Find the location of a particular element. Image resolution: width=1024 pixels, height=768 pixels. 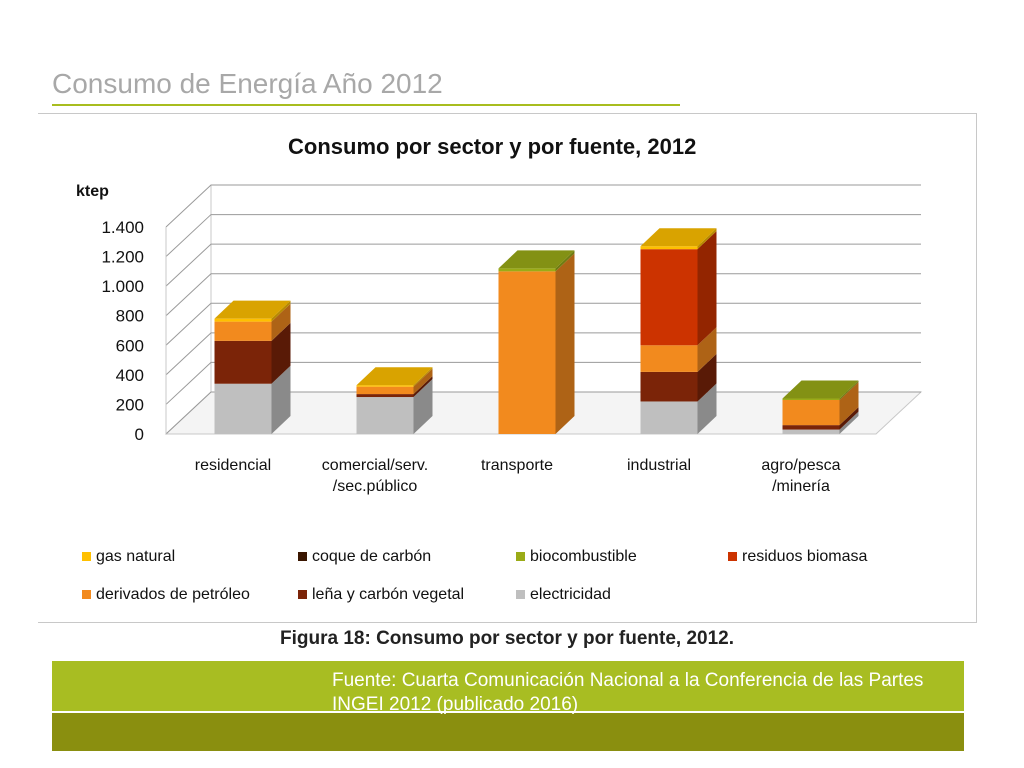

y-tick-label: 1.000 is located at coordinates (122, 286).